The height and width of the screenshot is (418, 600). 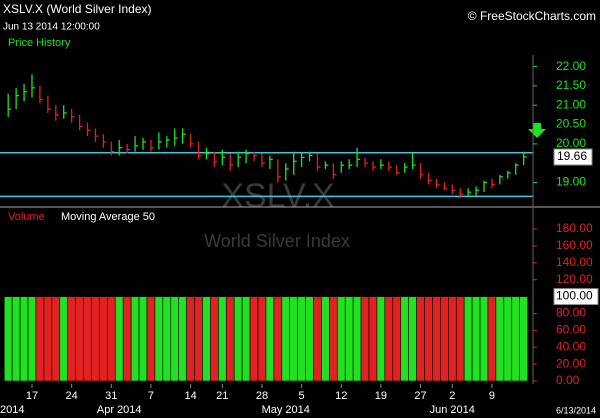 I want to click on x-tick-label: 5, so click(x=302, y=396).